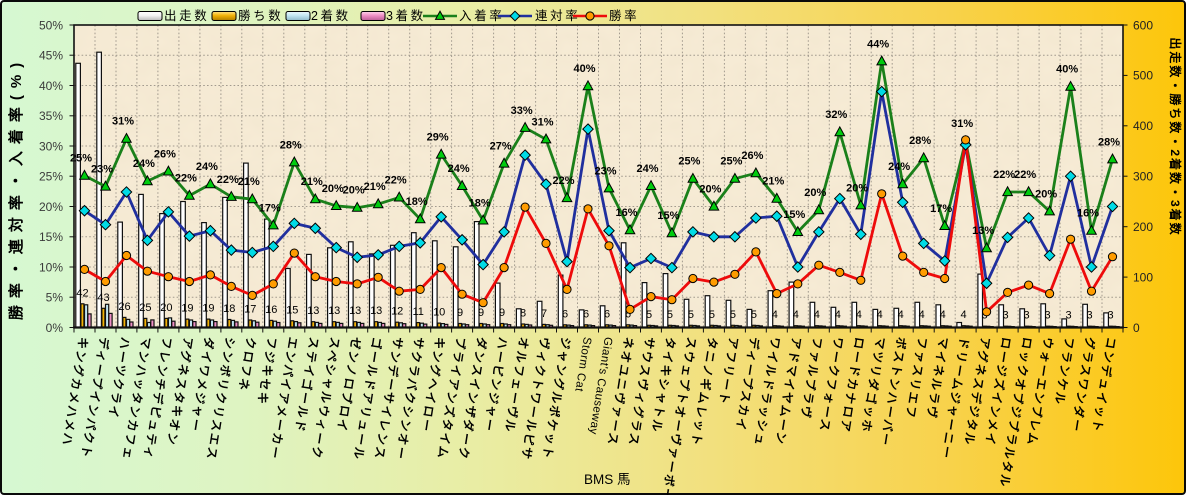  Describe the element at coordinates (1064, 371) in the screenshot. I see `svg-text: フランケル` at that location.